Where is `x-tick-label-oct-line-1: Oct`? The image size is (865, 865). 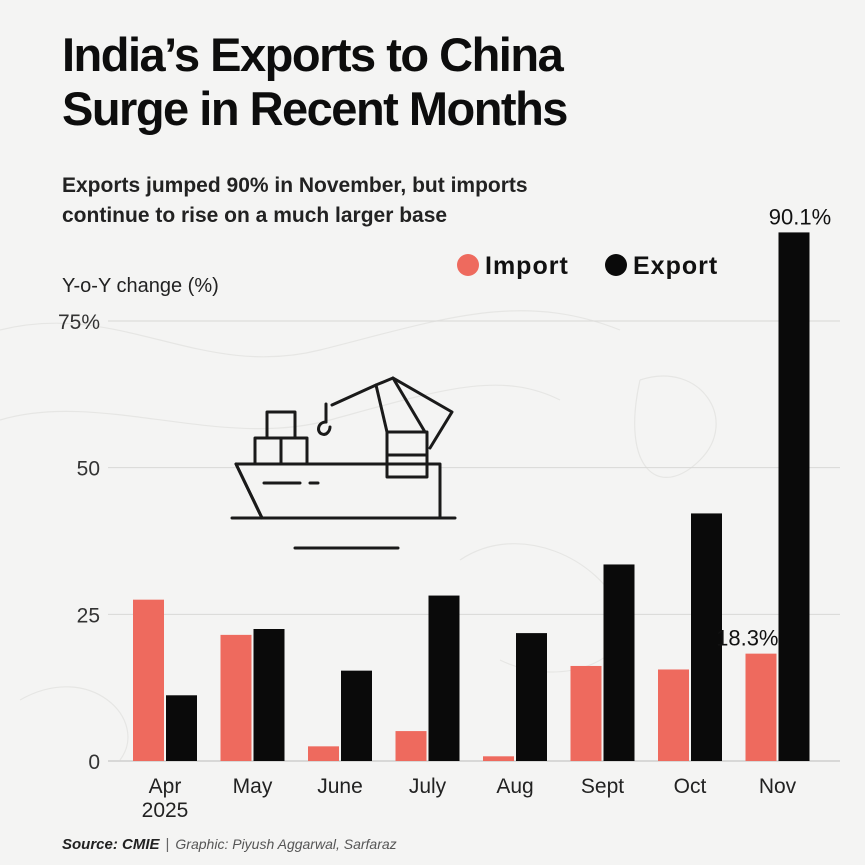
x-tick-label-oct-line-1: Oct is located at coordinates (690, 786).